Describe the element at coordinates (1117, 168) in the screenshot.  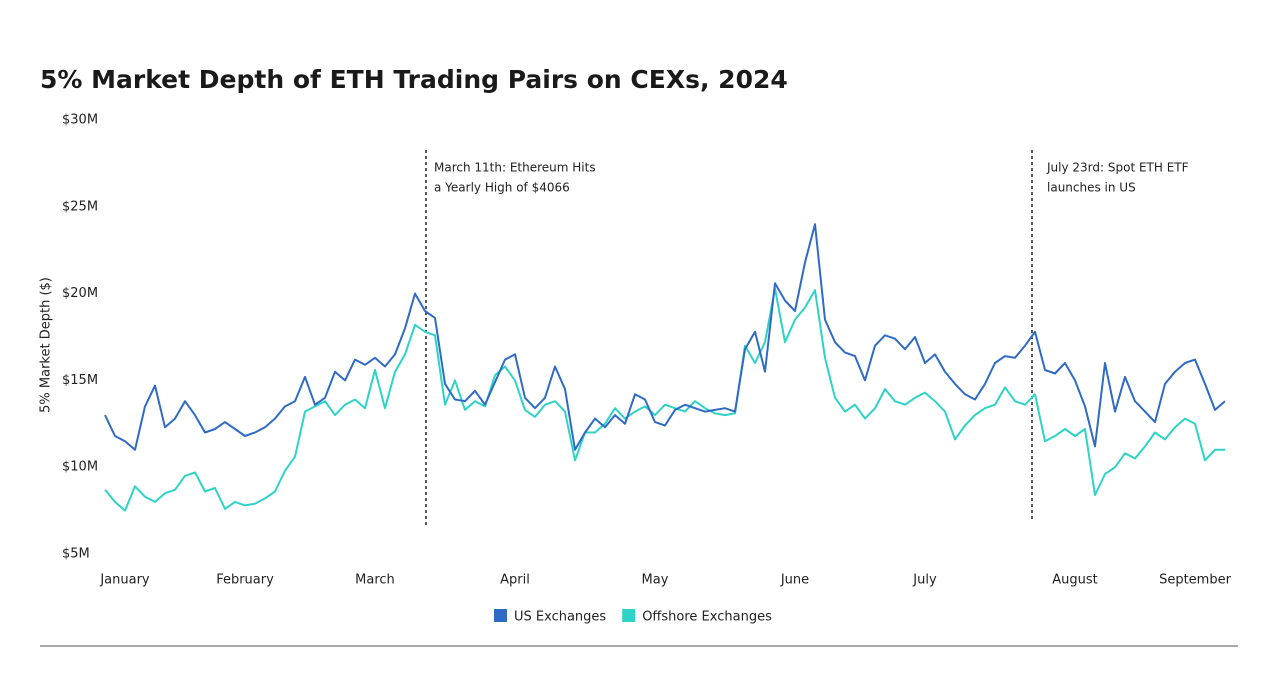
I see `annotation-text: July 23rd: Spot ETH ETF` at that location.